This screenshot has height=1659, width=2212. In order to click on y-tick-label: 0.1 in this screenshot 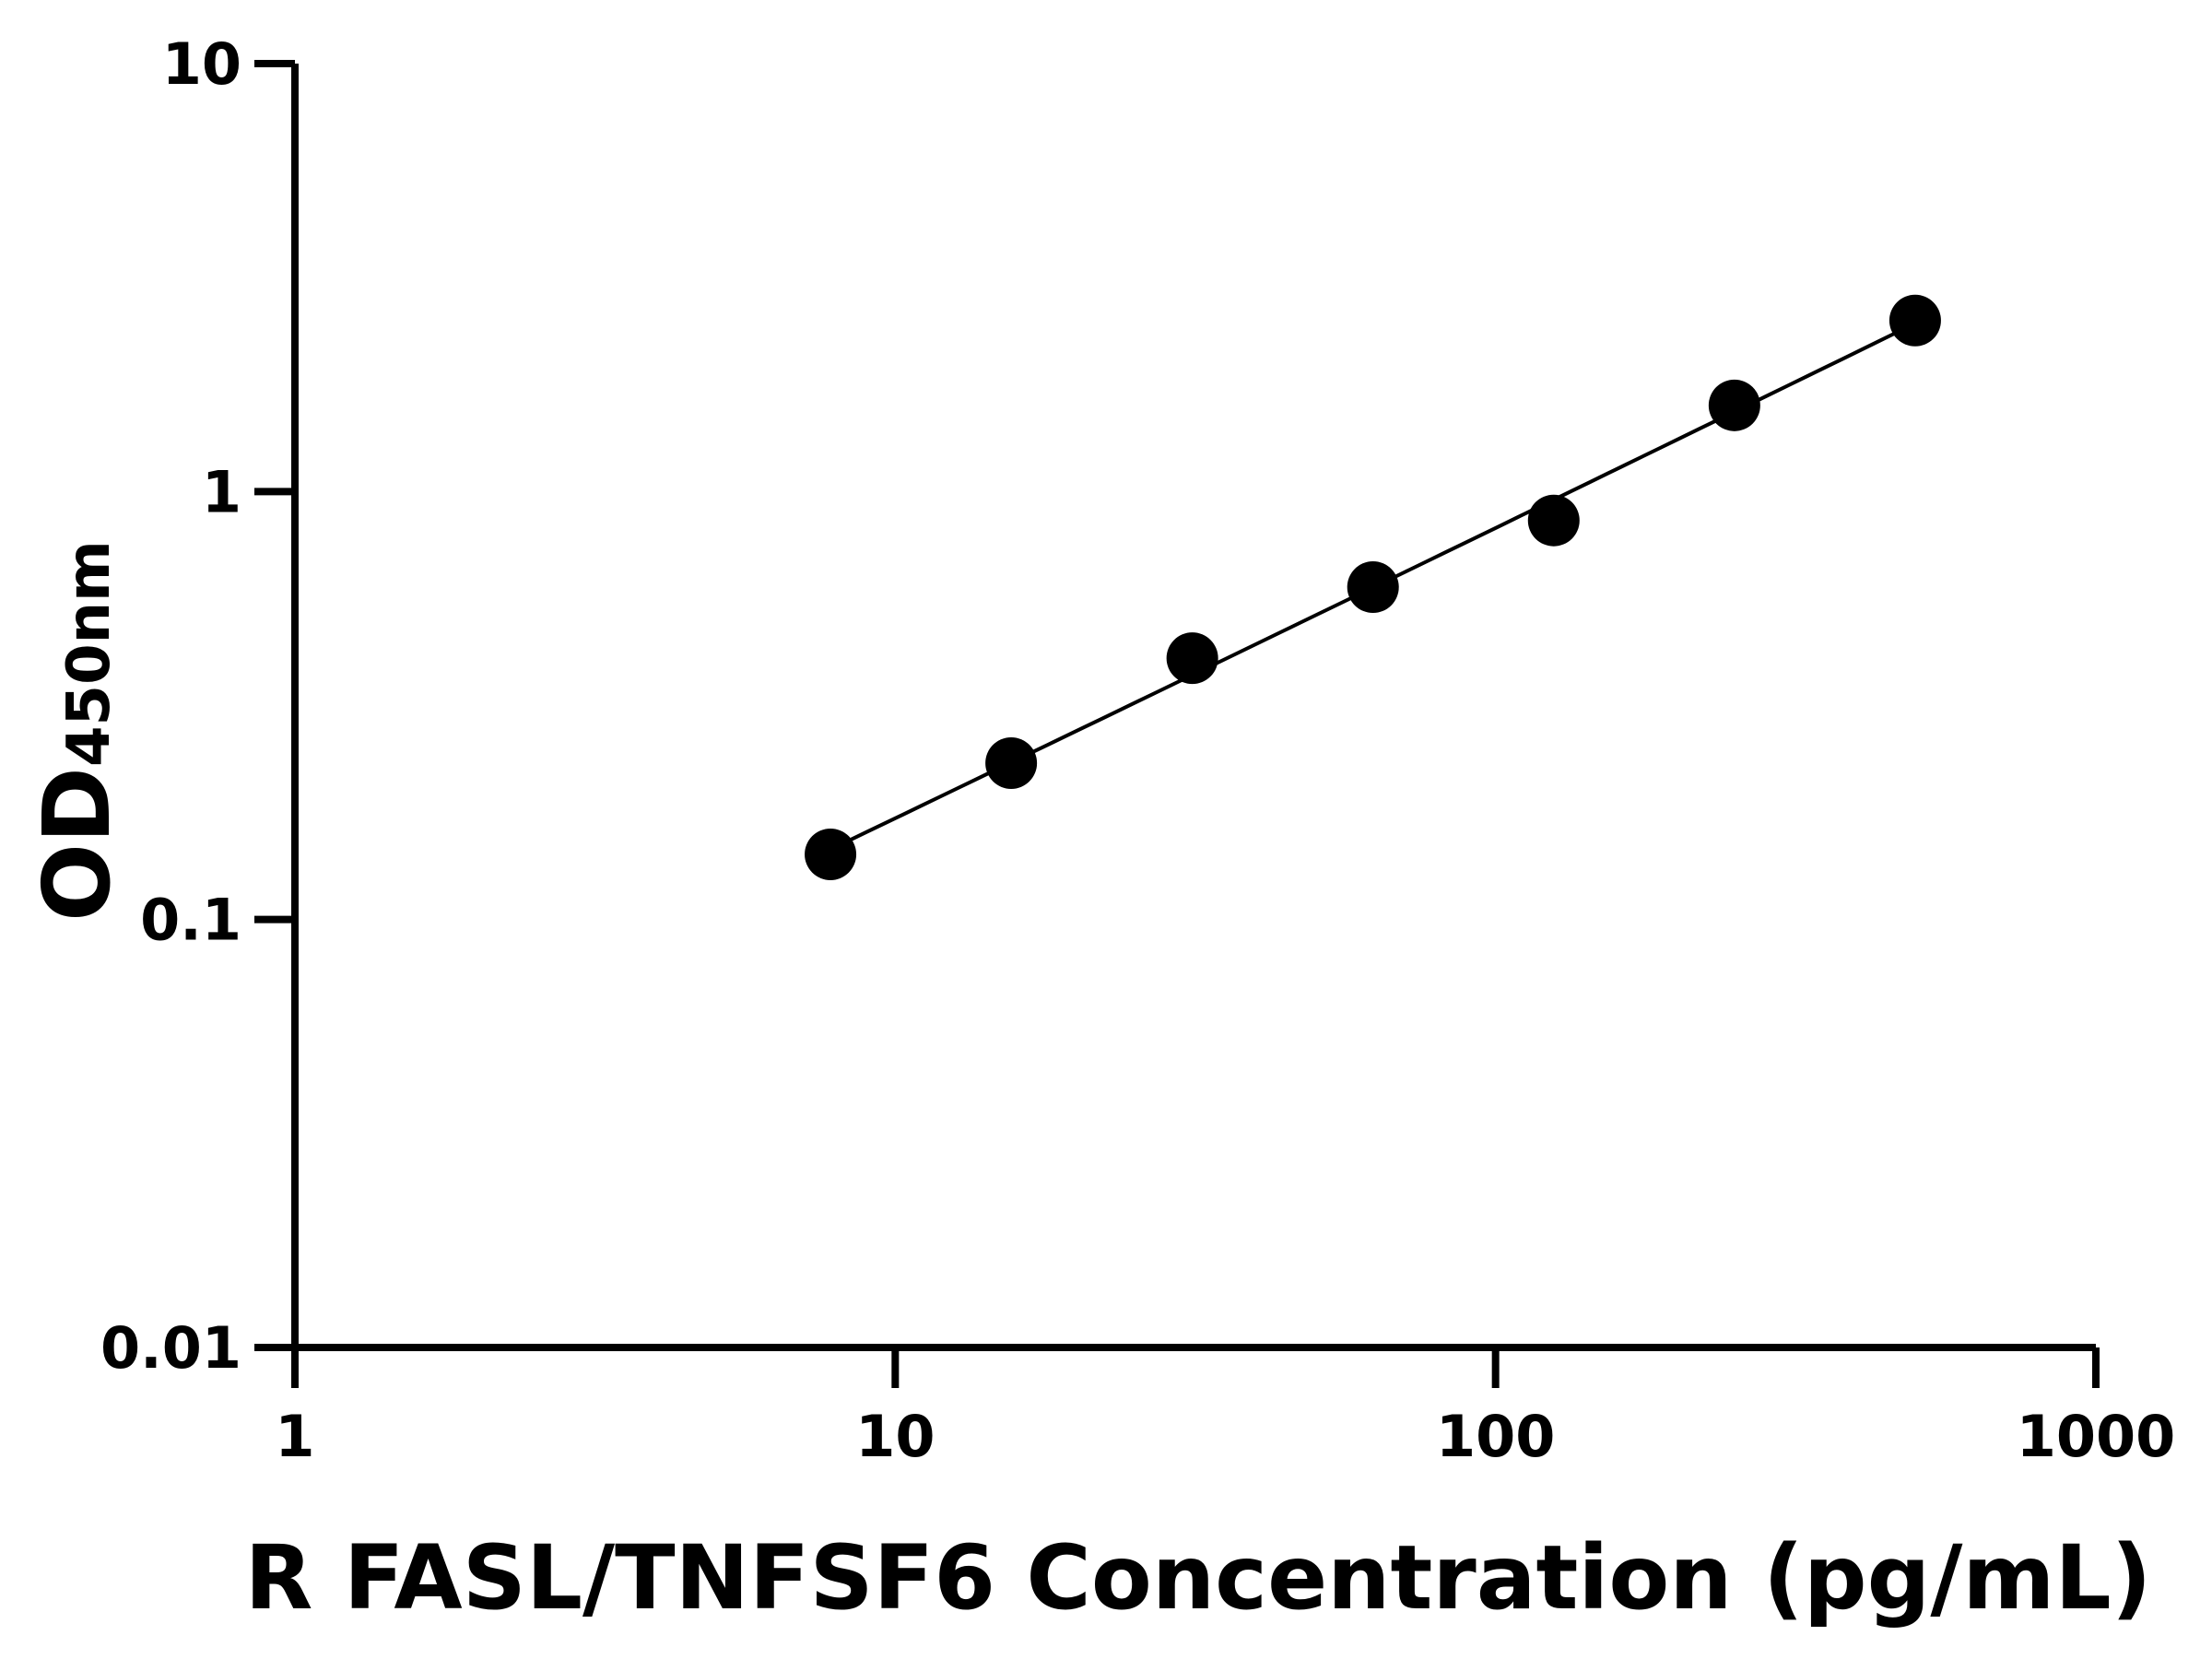, I will do `click(190, 920)`.